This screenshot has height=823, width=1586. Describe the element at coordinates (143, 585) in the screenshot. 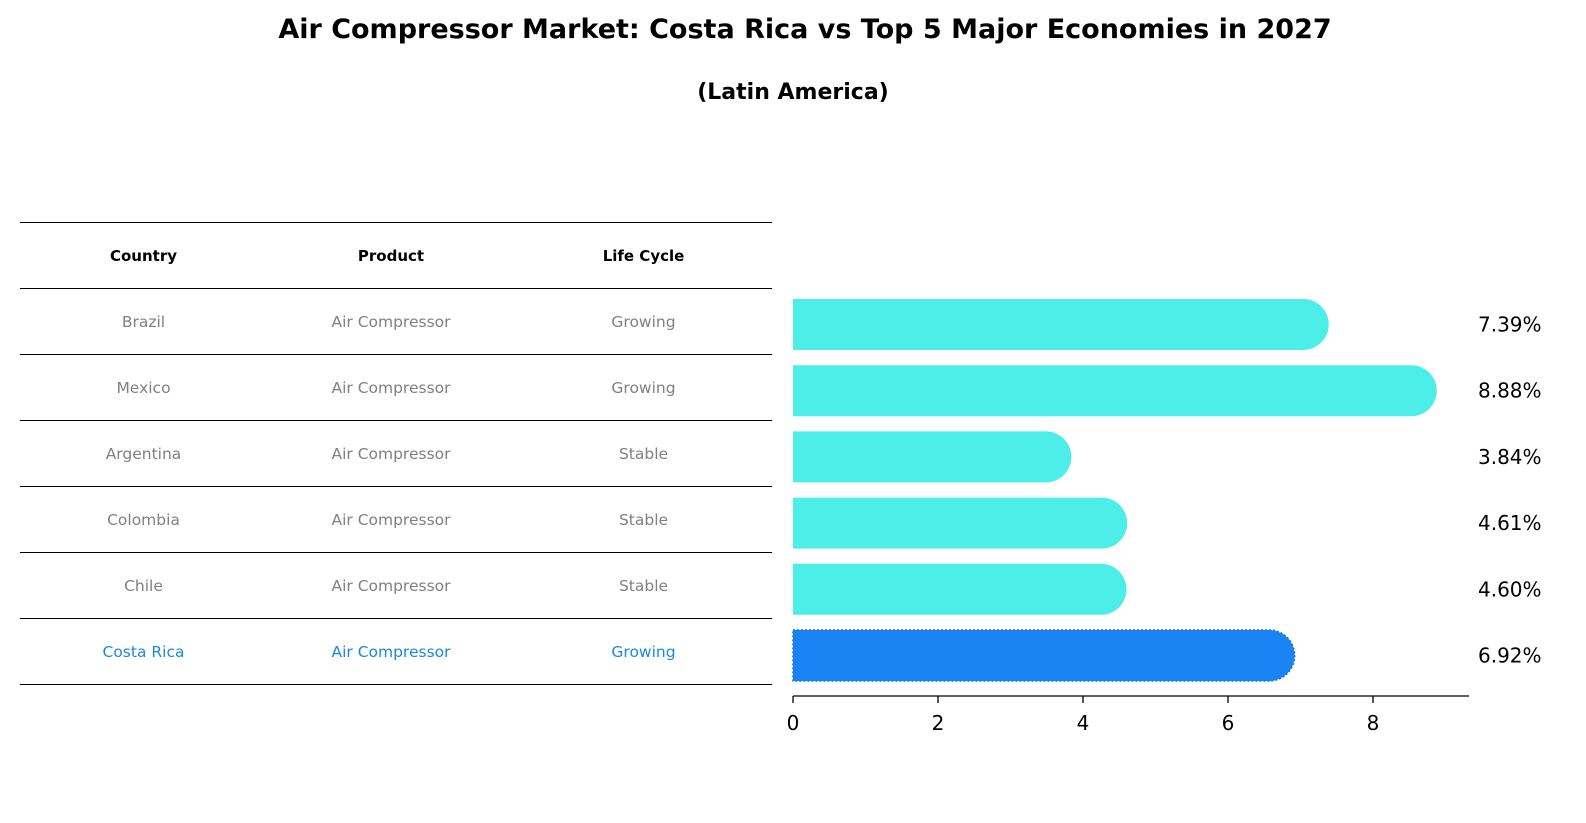

I see `cell-country: Chile` at that location.